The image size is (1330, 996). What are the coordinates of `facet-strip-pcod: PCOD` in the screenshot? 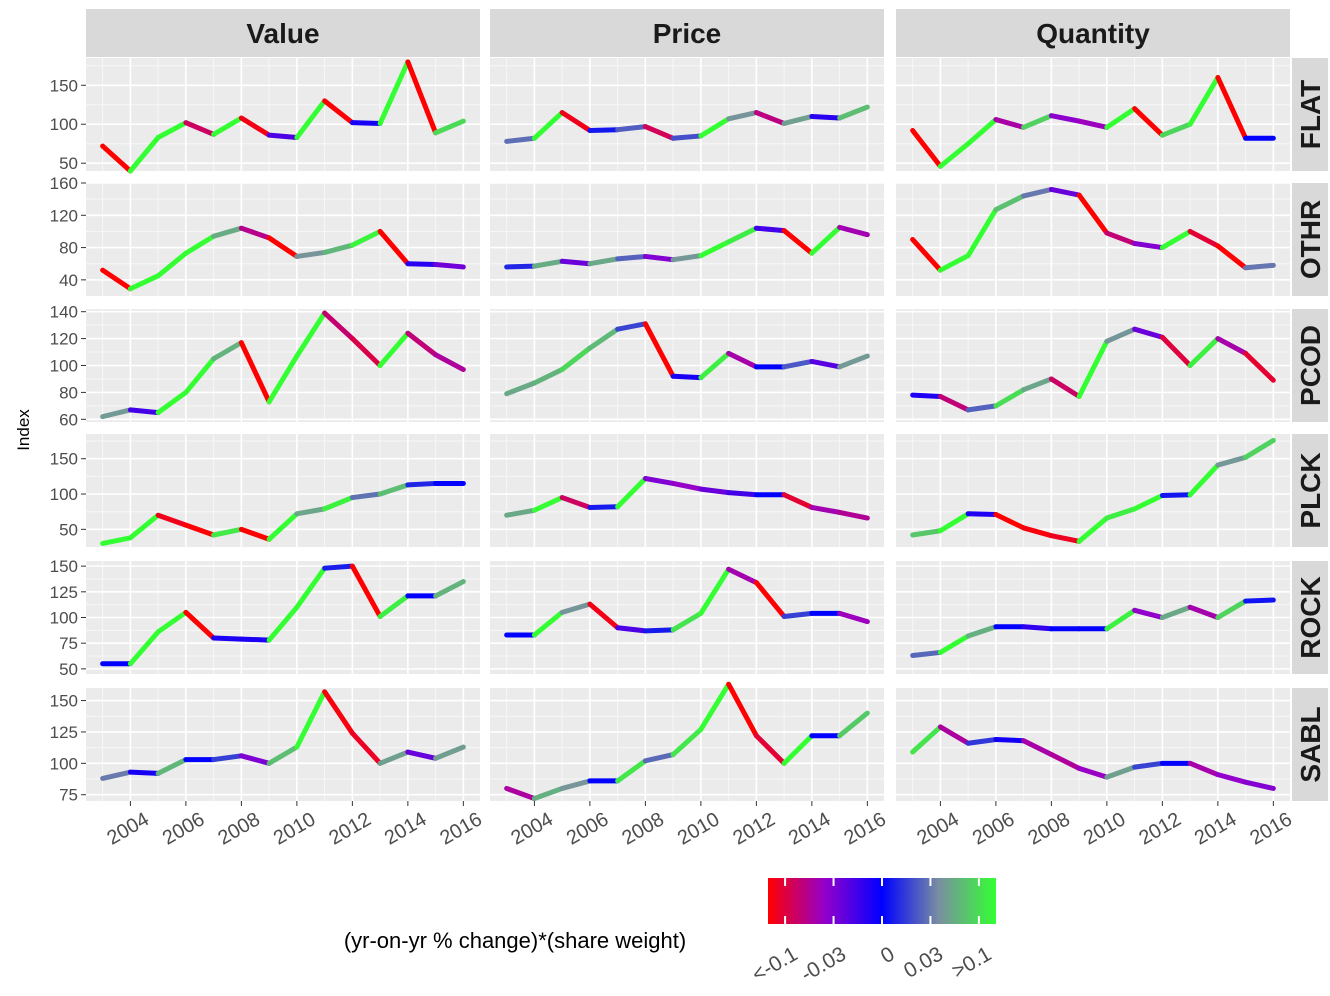 It's located at (1310, 365).